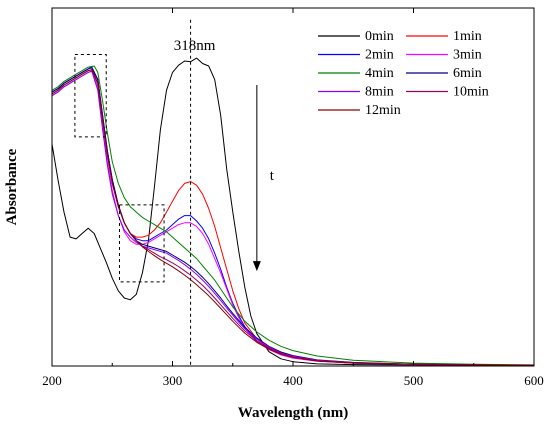  What do you see at coordinates (467, 73) in the screenshot?
I see `legend-label: 6min` at bounding box center [467, 73].